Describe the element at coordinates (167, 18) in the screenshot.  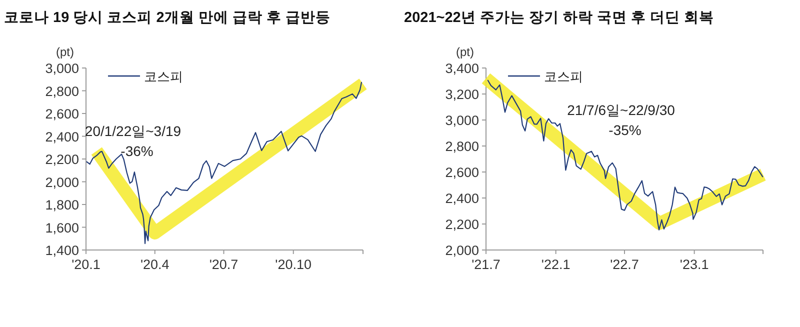
I see `chart-title: 코로나 19 당시 코스피 2개월 만에 급락 후 급반등` at that location.